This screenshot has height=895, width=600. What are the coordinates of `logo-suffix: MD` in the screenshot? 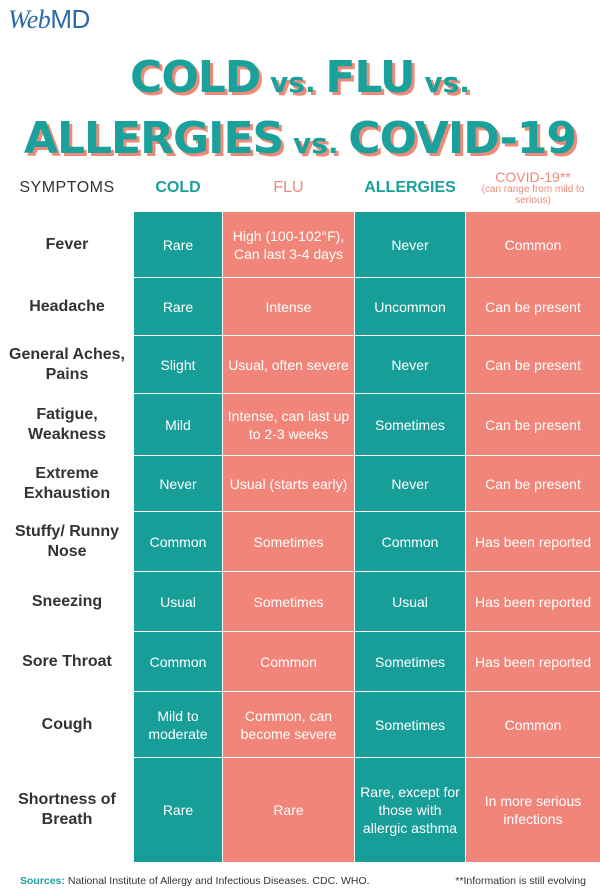 It's located at (70, 19).